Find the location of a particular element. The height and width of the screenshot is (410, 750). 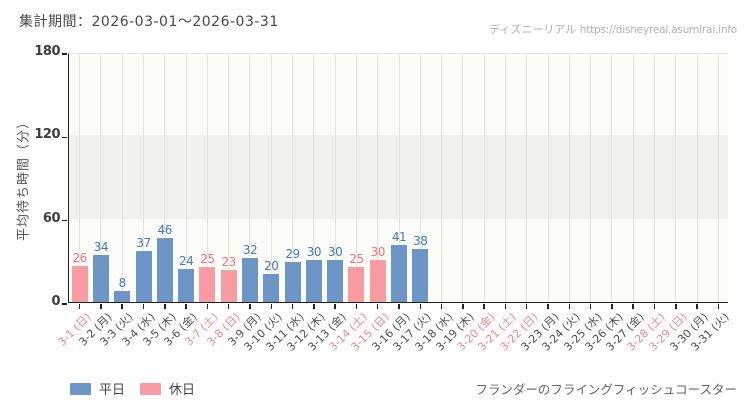

watermark-url: https://disneyreal.asumirai.info is located at coordinates (658, 30).